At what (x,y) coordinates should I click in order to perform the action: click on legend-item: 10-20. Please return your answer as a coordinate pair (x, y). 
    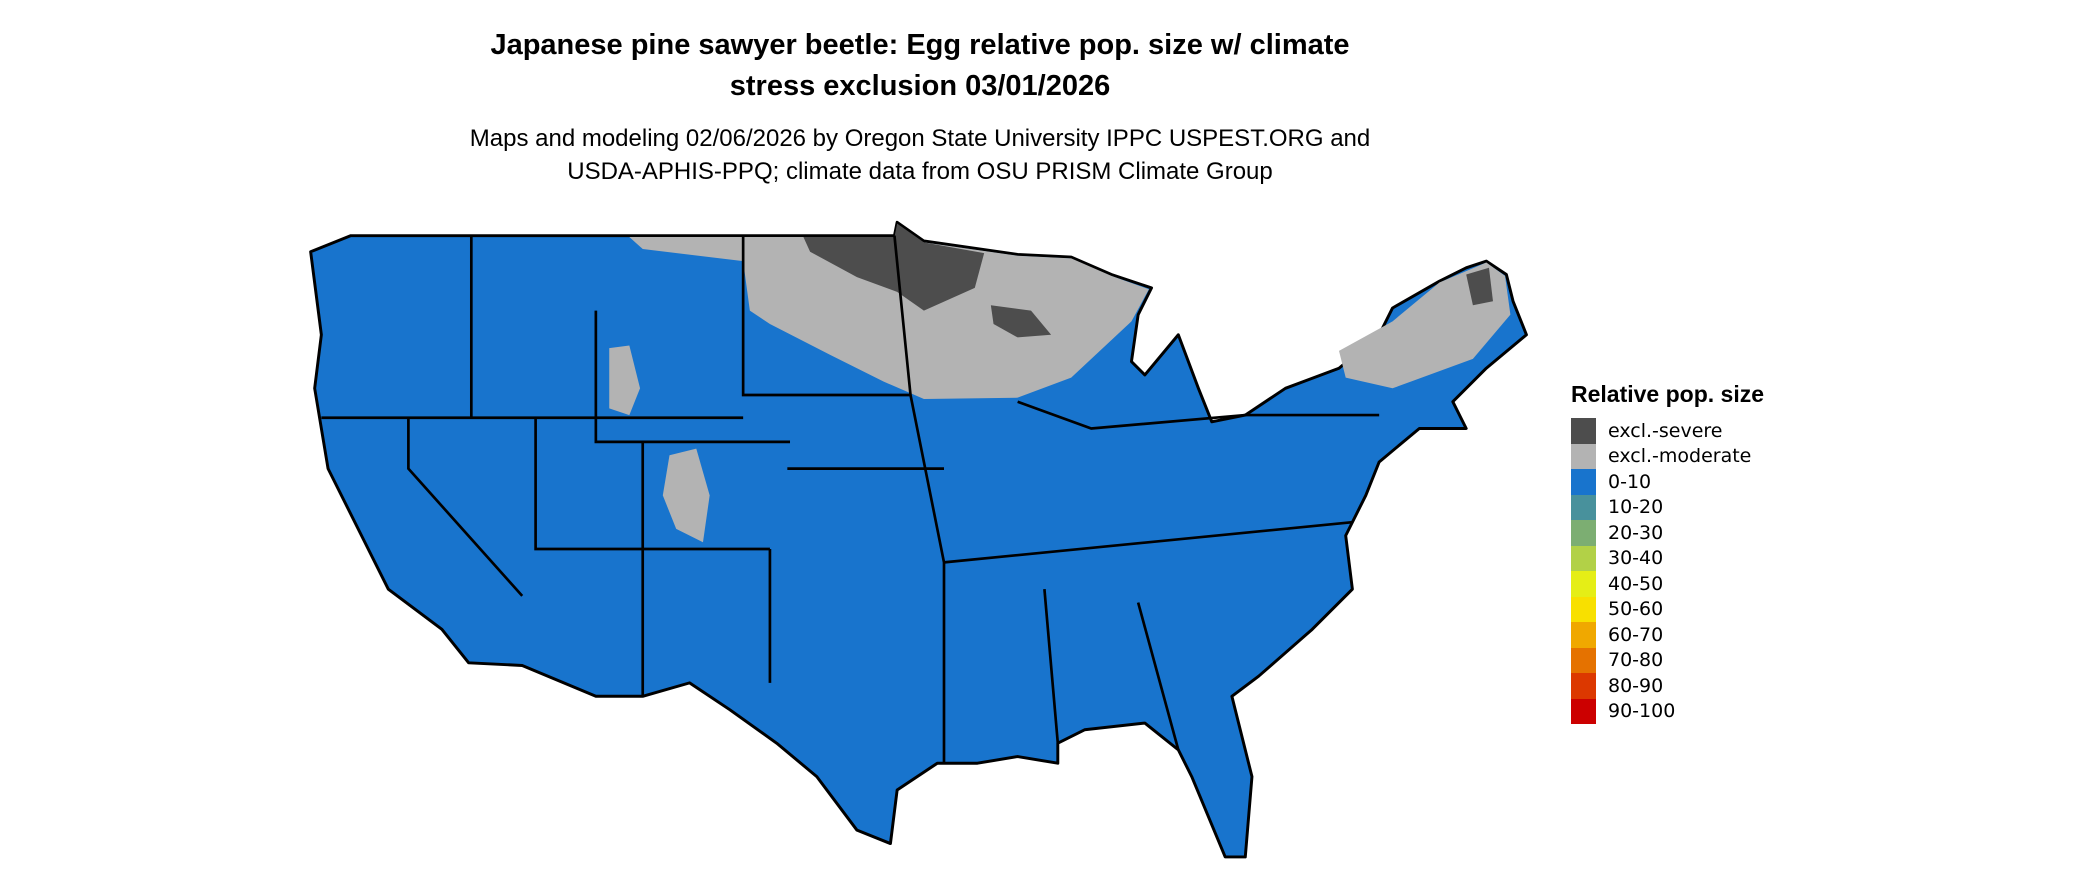
    Looking at the image, I should click on (1667, 507).